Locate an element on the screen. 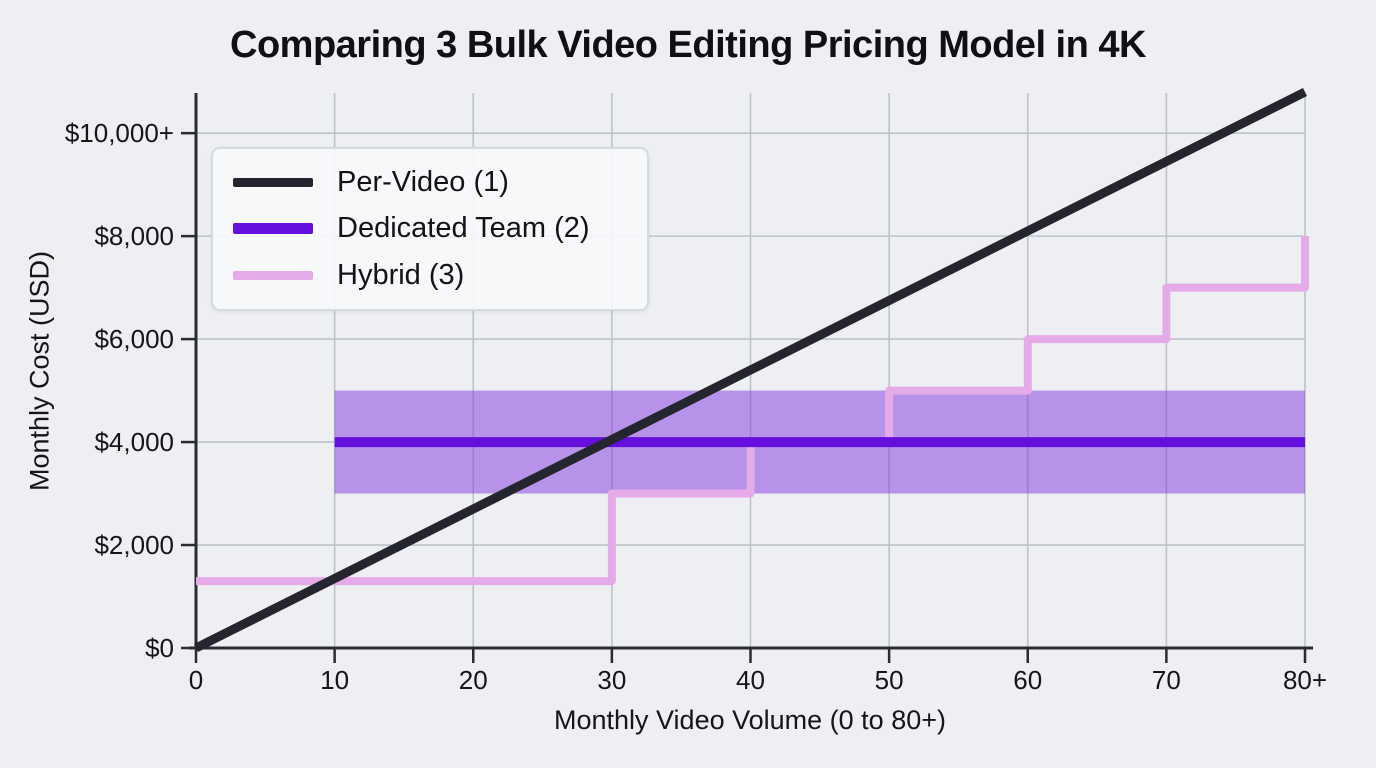 This screenshot has height=768, width=1376. legend-item-dedicated-team: Dedicated Team (2) is located at coordinates (440, 228).